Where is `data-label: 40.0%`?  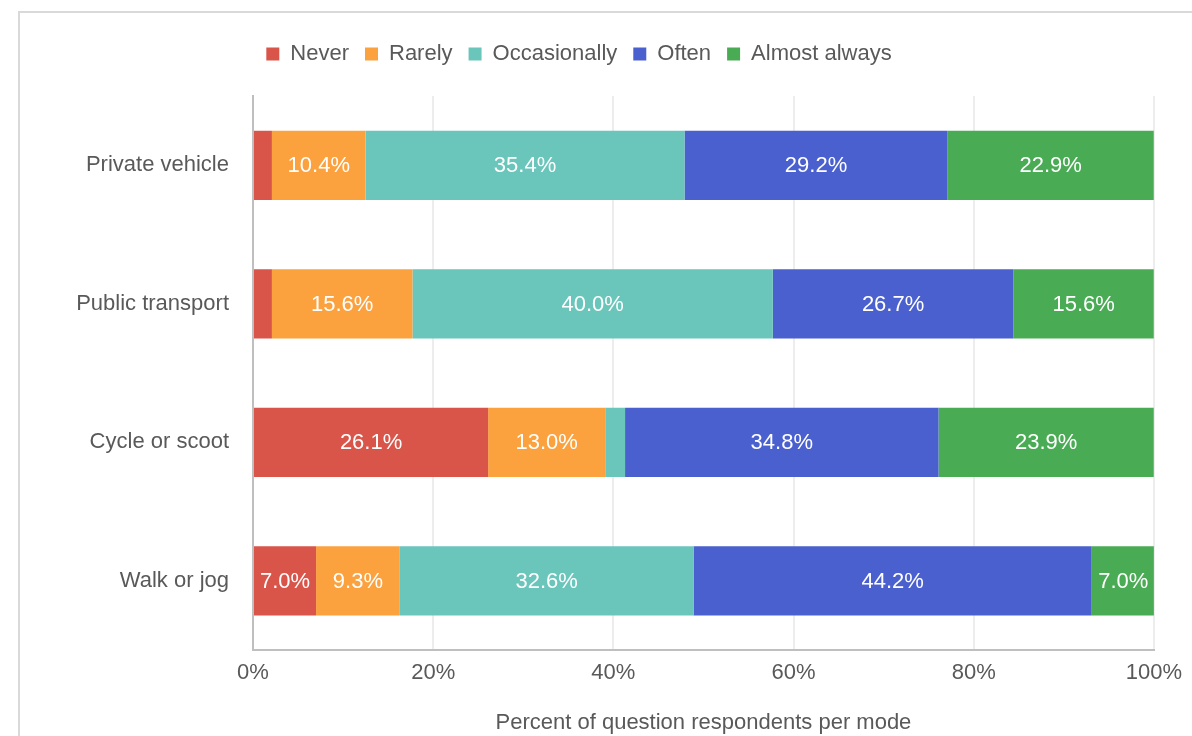
data-label: 40.0% is located at coordinates (592, 303).